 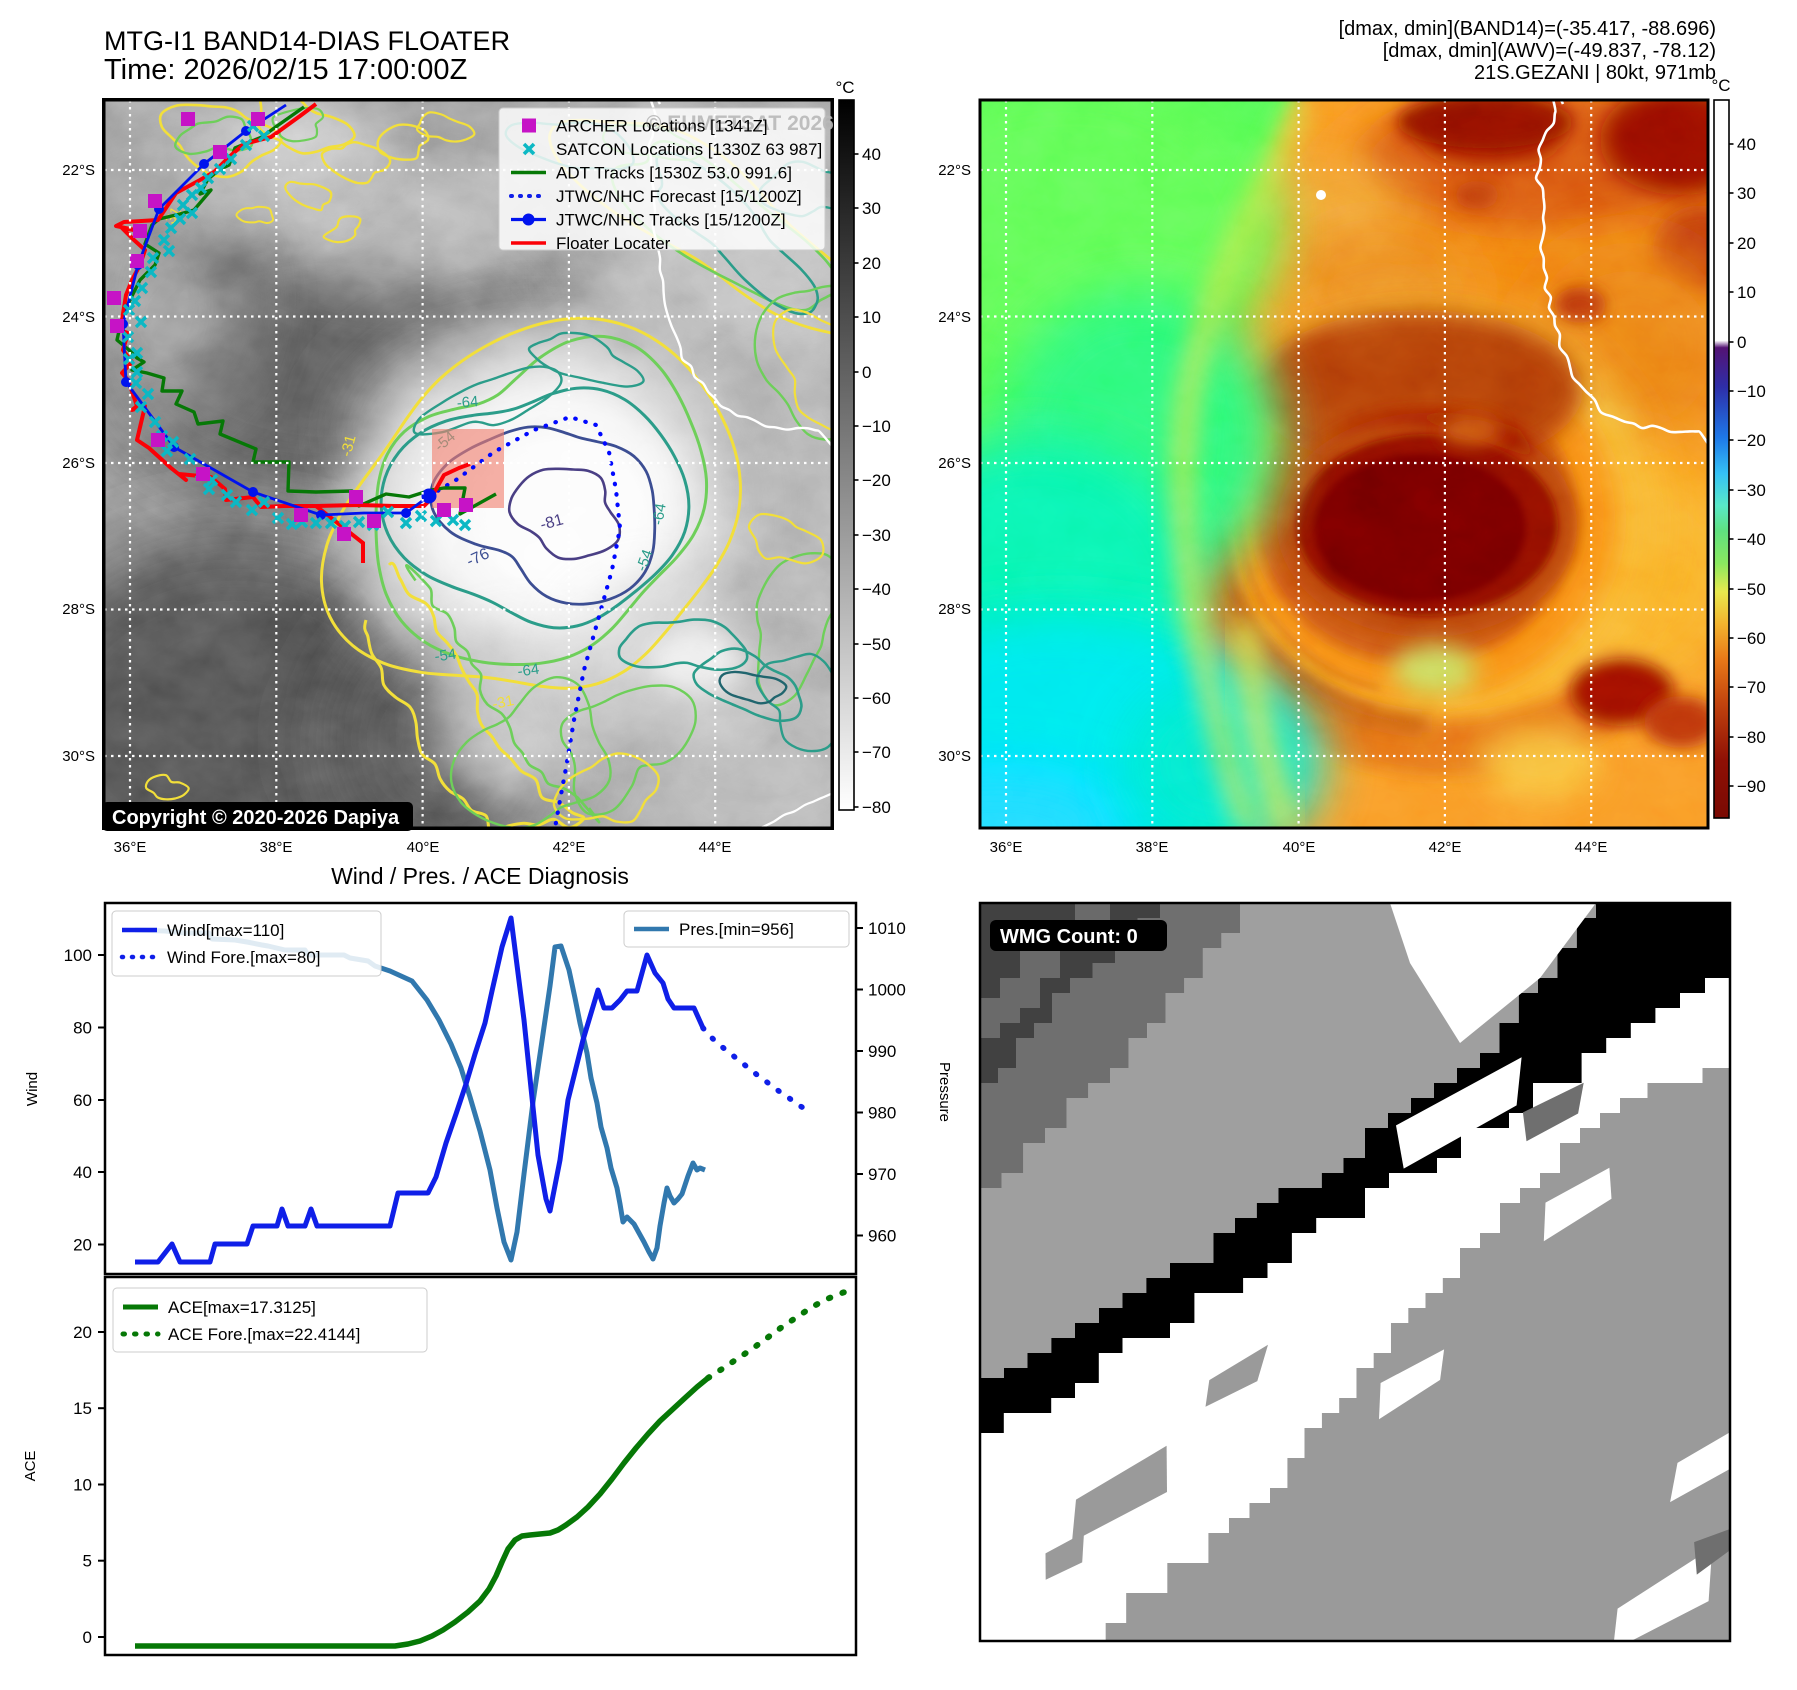 I want to click on svg-text: −90, so click(x=1751, y=786).